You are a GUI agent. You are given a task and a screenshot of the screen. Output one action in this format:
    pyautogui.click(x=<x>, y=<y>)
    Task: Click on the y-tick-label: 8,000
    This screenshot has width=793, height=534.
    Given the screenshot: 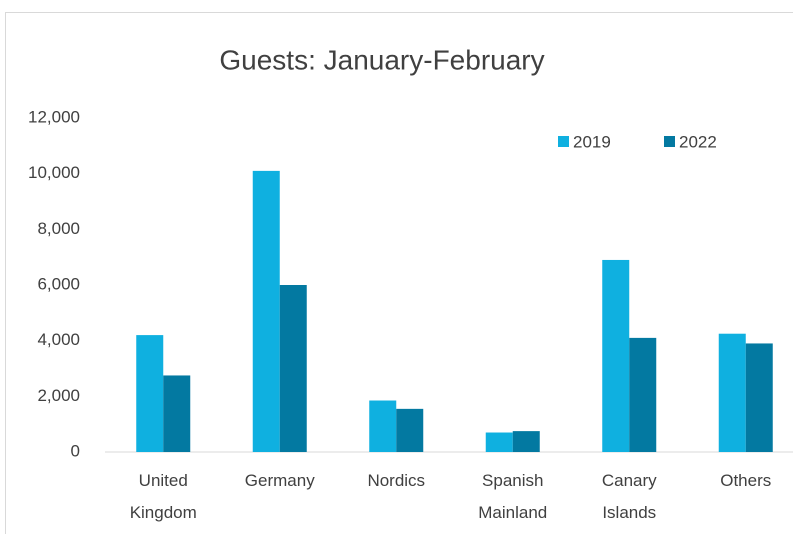 What is the action you would take?
    pyautogui.click(x=58, y=228)
    